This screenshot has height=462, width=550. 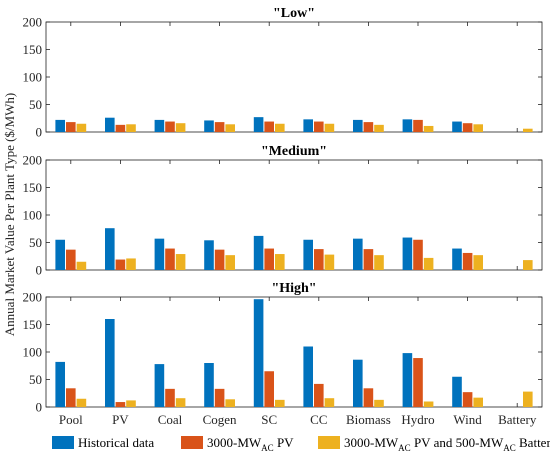 What do you see at coordinates (120, 419) in the screenshot?
I see `x-tick-label: PV` at bounding box center [120, 419].